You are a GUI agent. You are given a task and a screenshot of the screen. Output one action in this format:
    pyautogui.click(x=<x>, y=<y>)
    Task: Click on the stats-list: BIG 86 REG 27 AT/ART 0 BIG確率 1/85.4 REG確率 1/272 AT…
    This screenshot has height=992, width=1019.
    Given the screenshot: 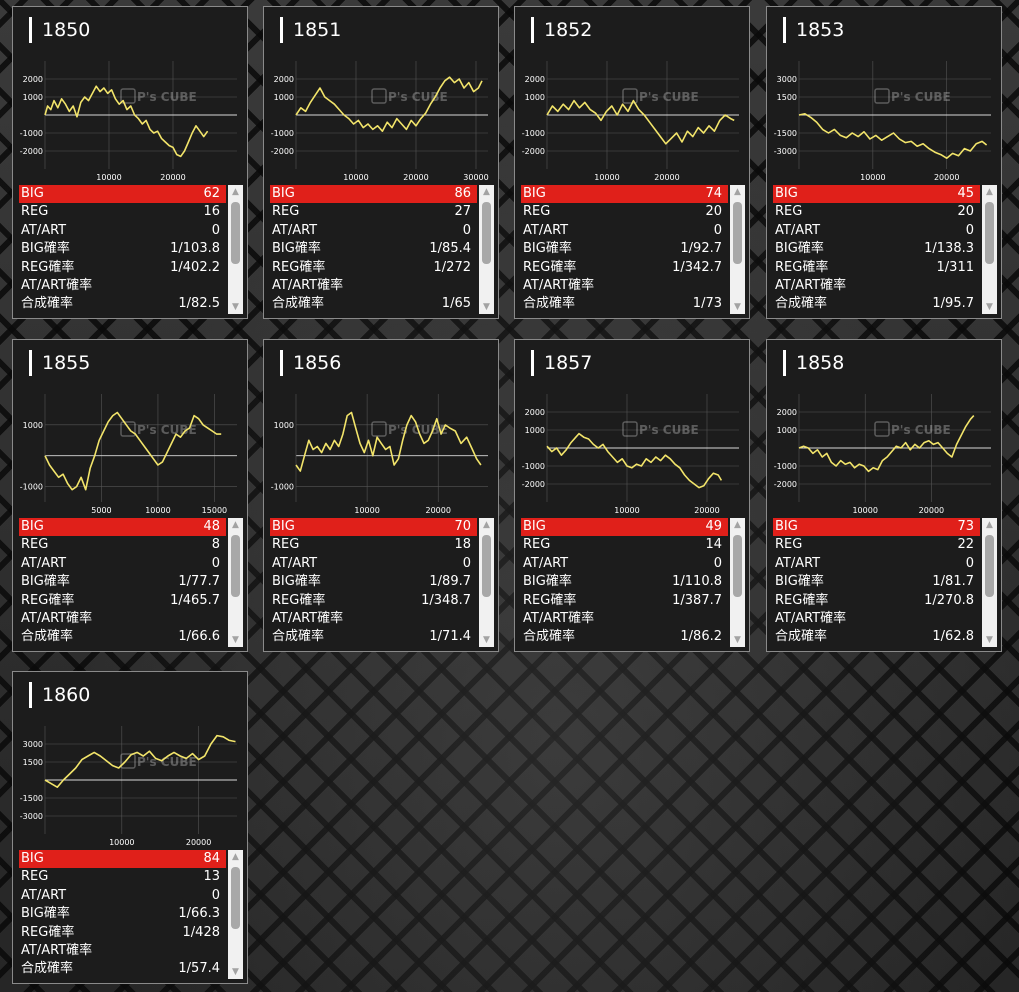 What is the action you would take?
    pyautogui.click(x=382, y=249)
    